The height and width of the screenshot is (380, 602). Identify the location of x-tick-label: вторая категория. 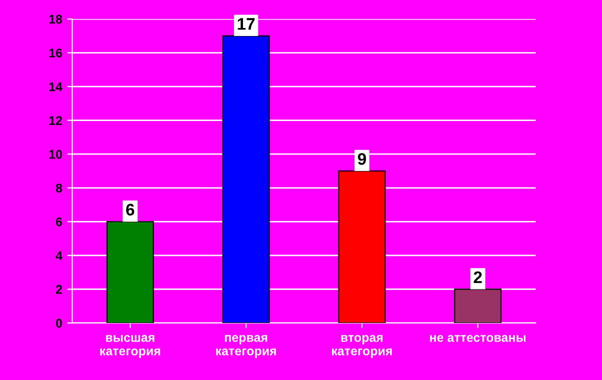
(362, 346).